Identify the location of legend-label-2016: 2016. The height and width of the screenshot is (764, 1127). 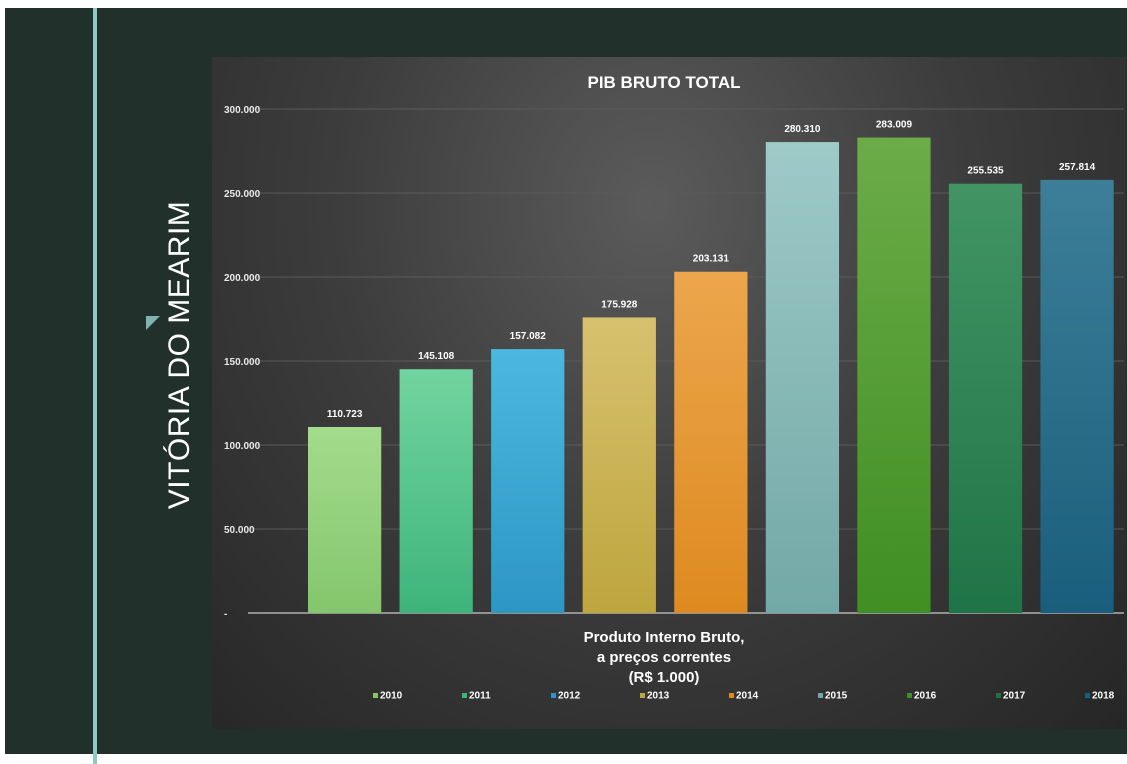
(925, 696).